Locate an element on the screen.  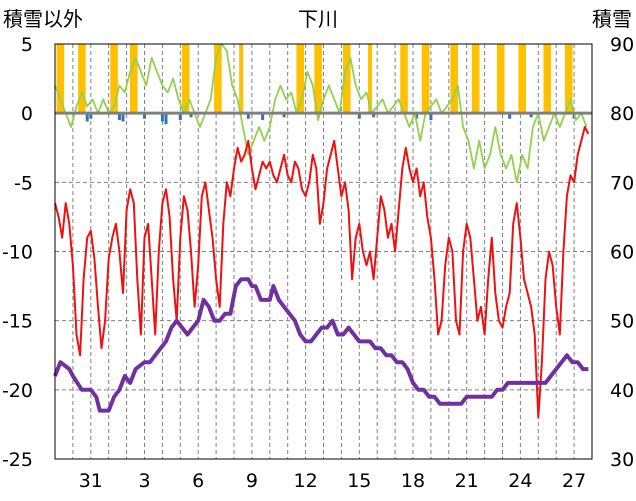
x-tick-label: 15 is located at coordinates (359, 481).